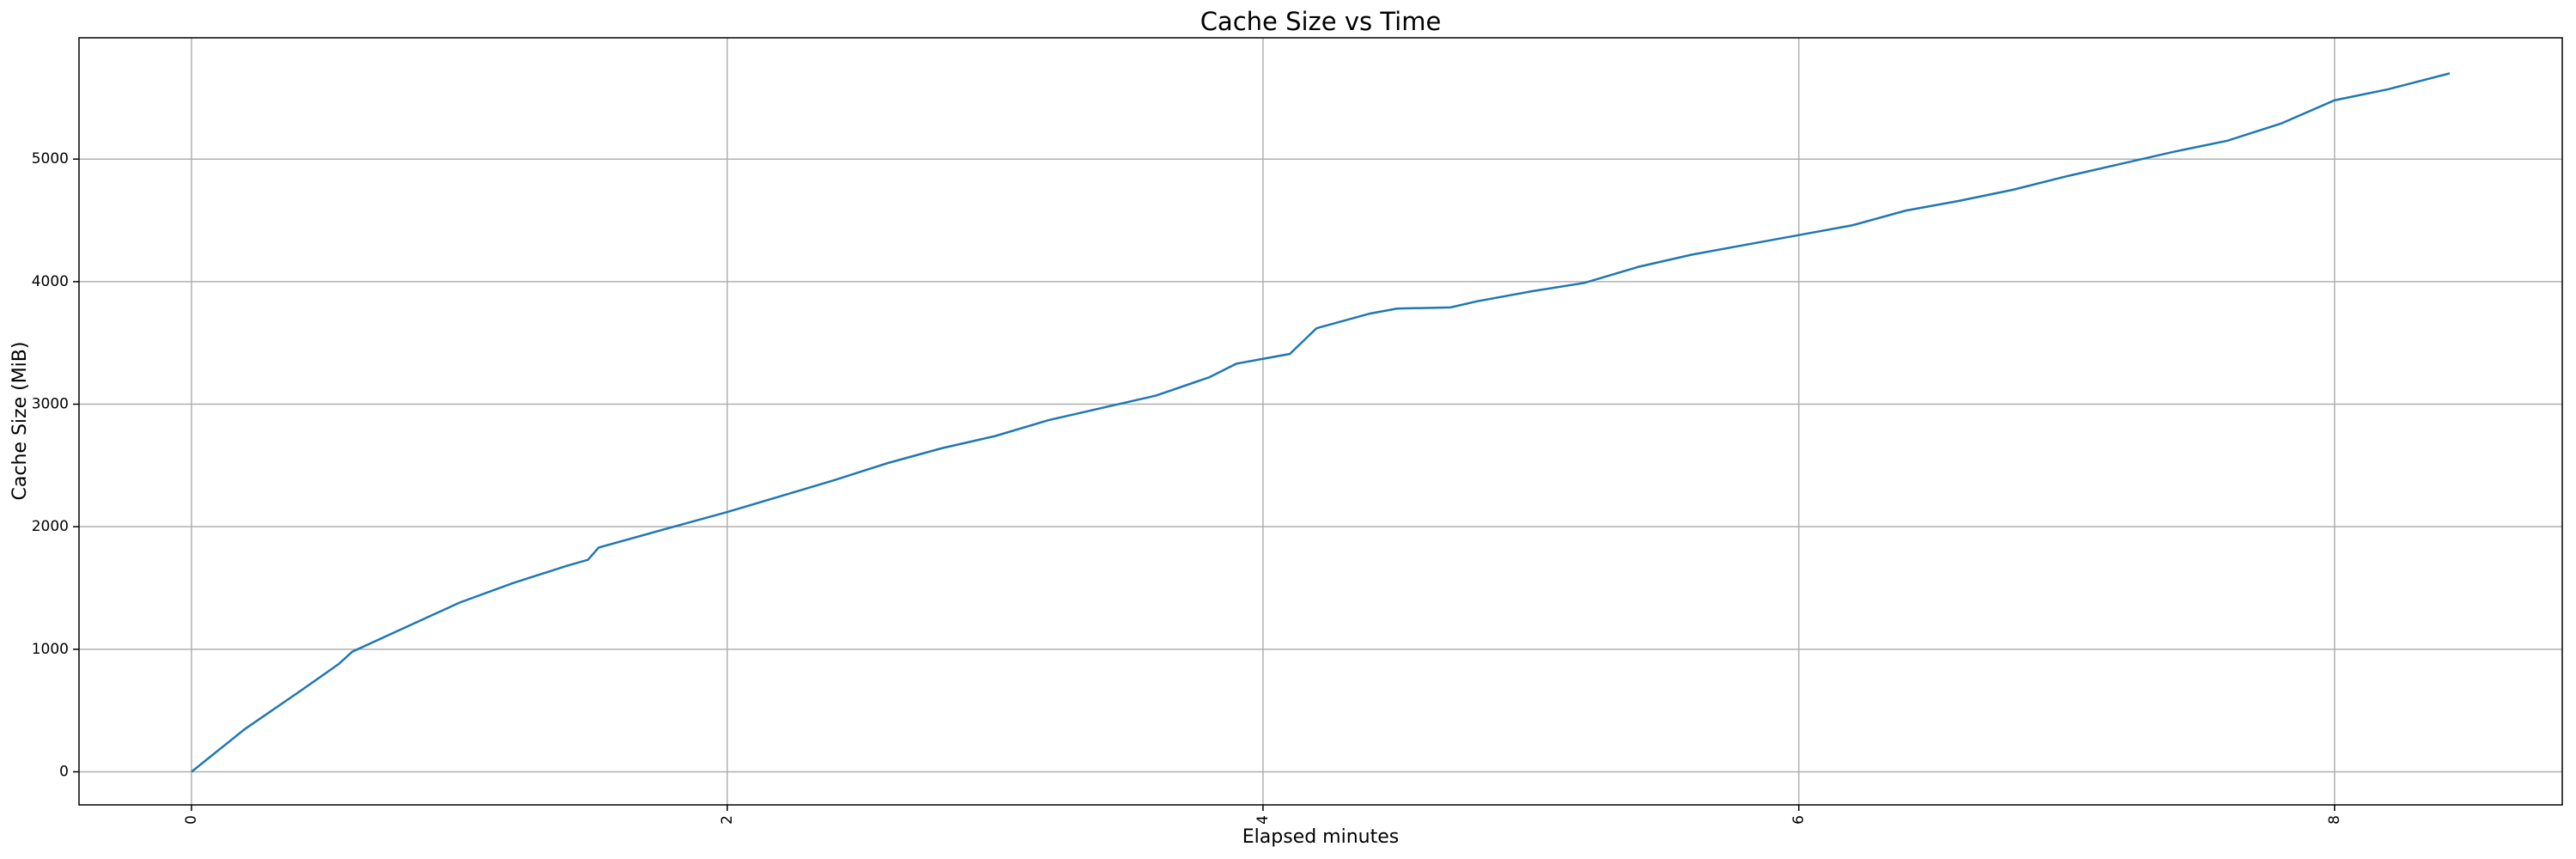 This screenshot has width=2576, height=859. I want to click on y-tick-label: 2000, so click(50, 526).